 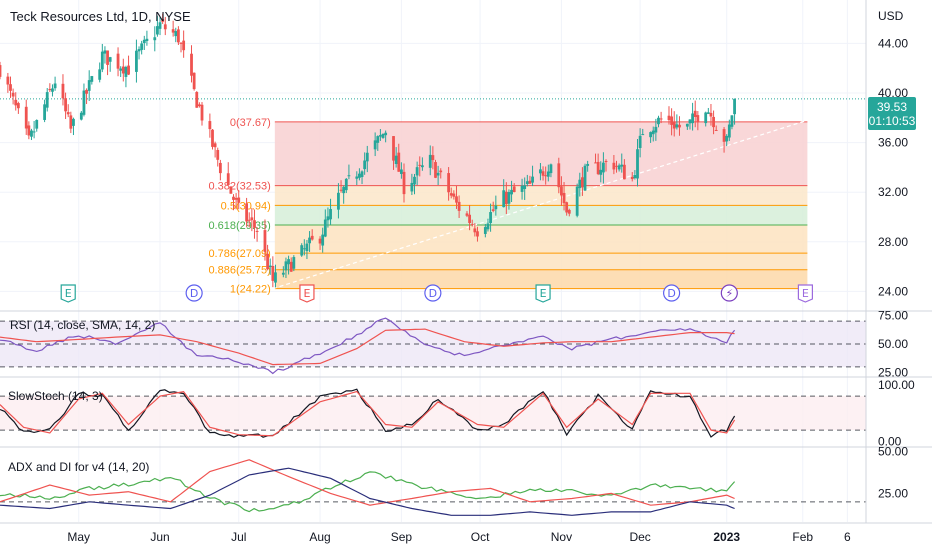 I want to click on adx-pane-title: ADX and DI for v4 (14, 20), so click(x=78, y=467).